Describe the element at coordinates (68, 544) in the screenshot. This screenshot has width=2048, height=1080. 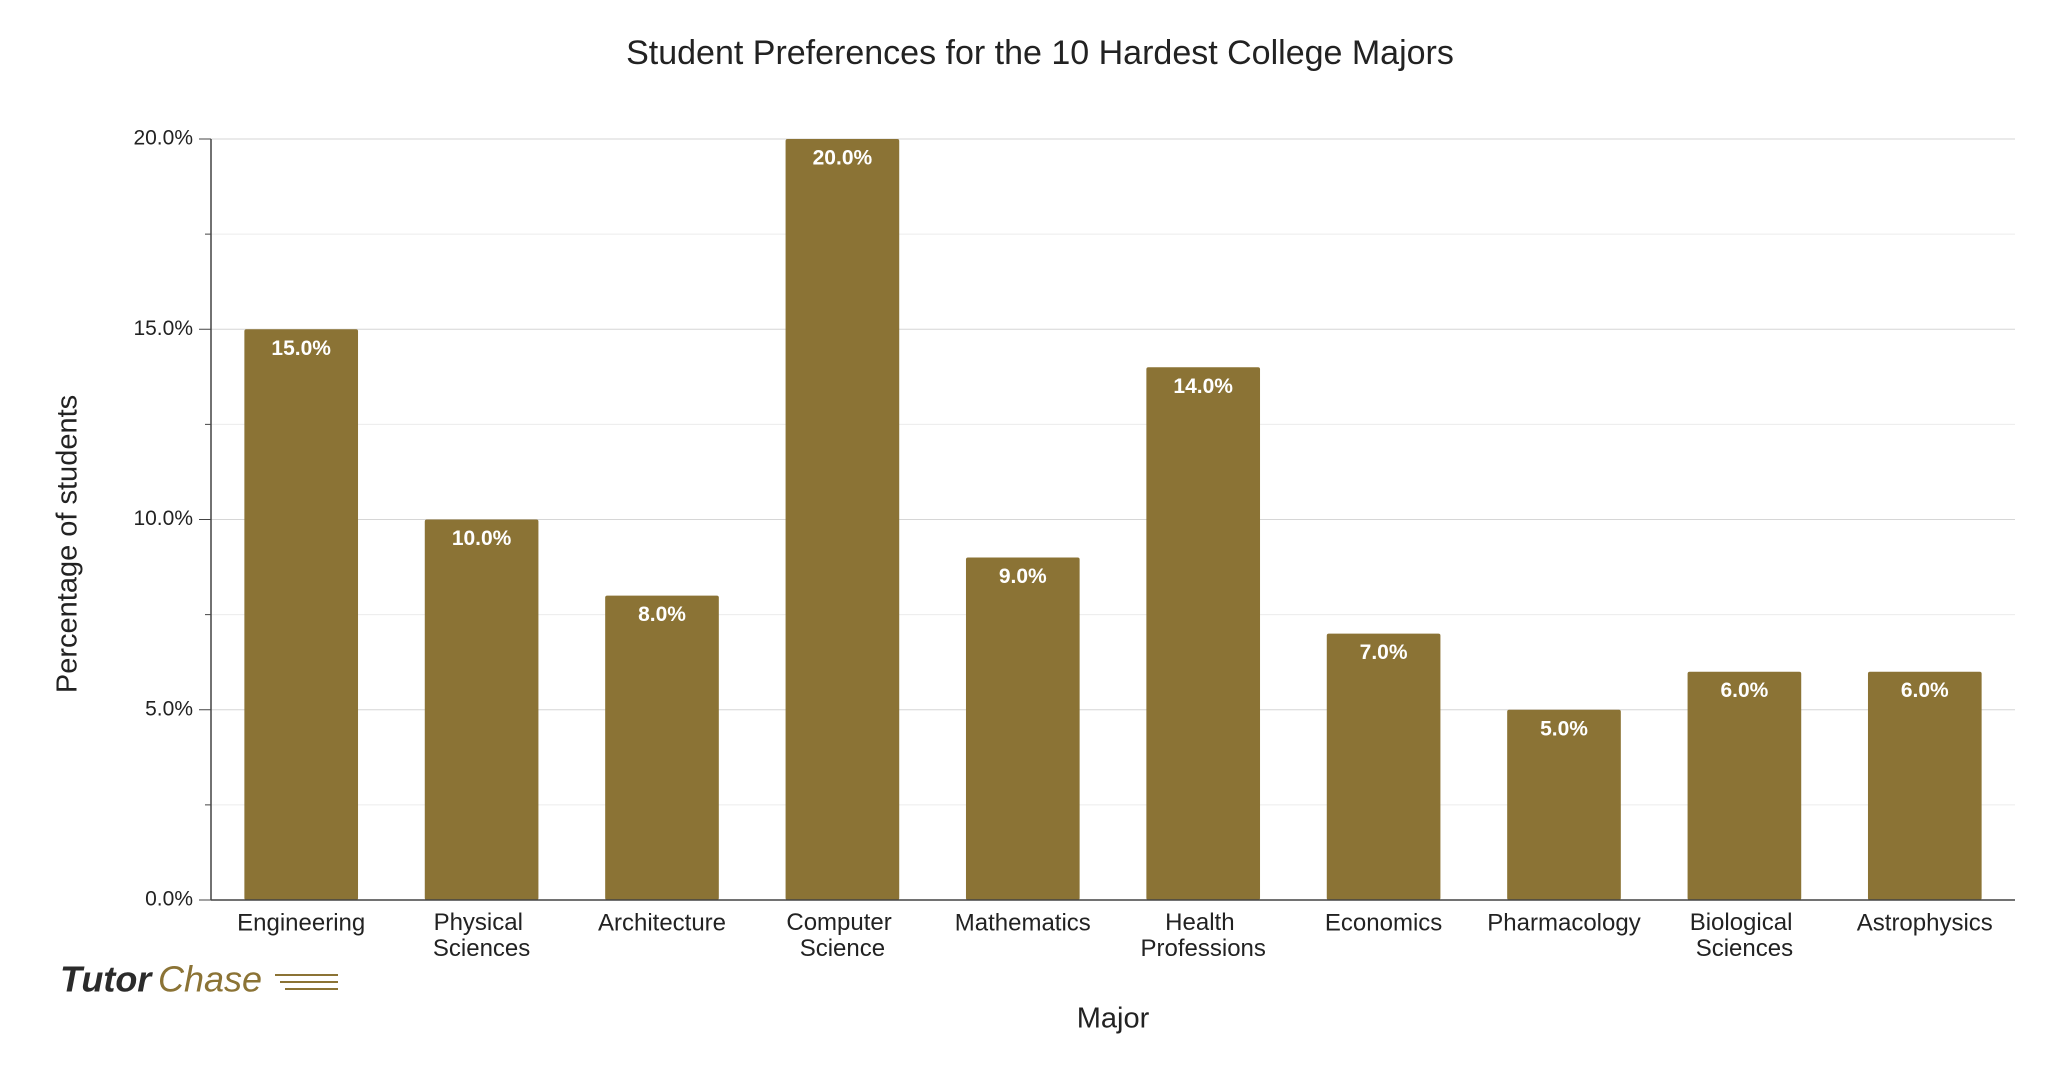
I see `y-axis-title: Percentage of students` at that location.